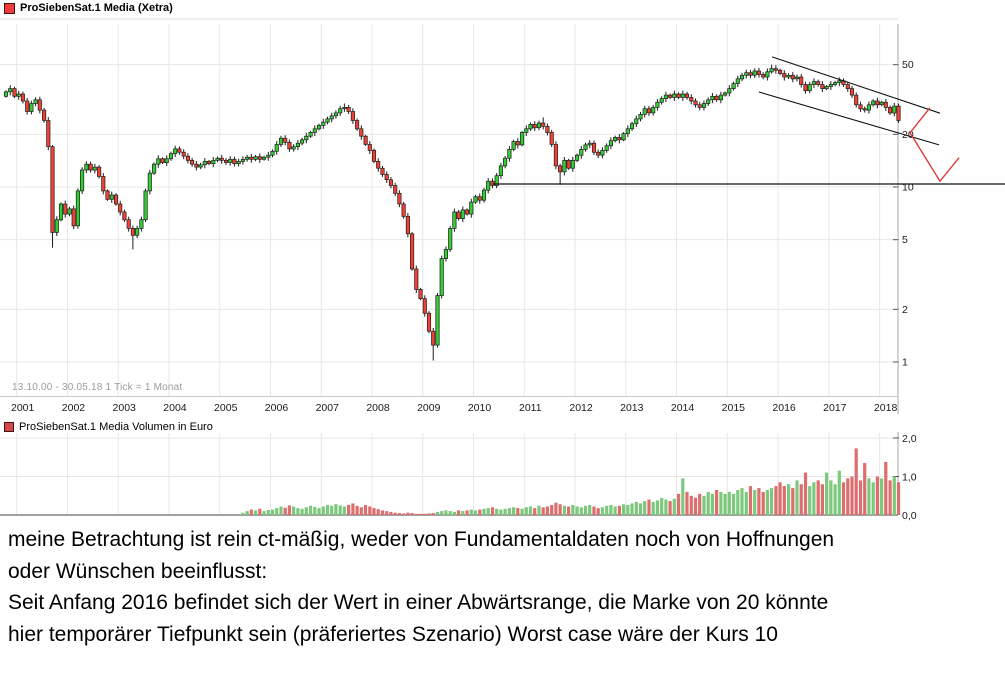 This screenshot has width=1005, height=679. Describe the element at coordinates (480, 408) in the screenshot. I see `year-label: 2010` at that location.